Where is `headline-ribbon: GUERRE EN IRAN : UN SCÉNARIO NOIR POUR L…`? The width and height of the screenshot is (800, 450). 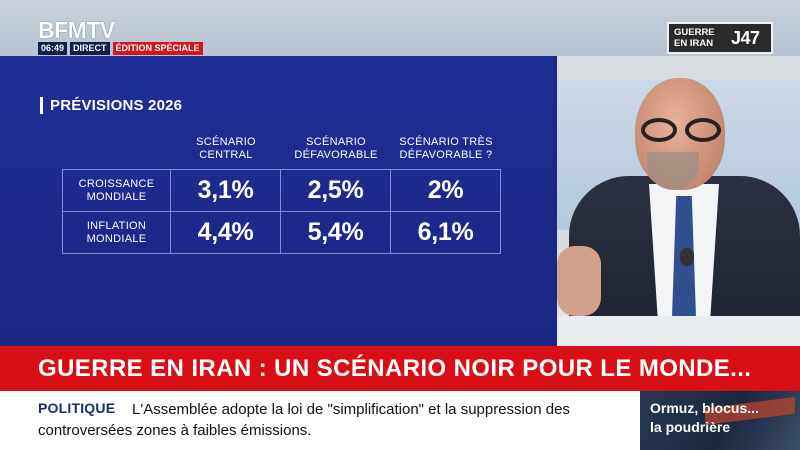 headline-ribbon: GUERRE EN IRAN : UN SCÉNARIO NOIR POUR L… is located at coordinates (400, 368).